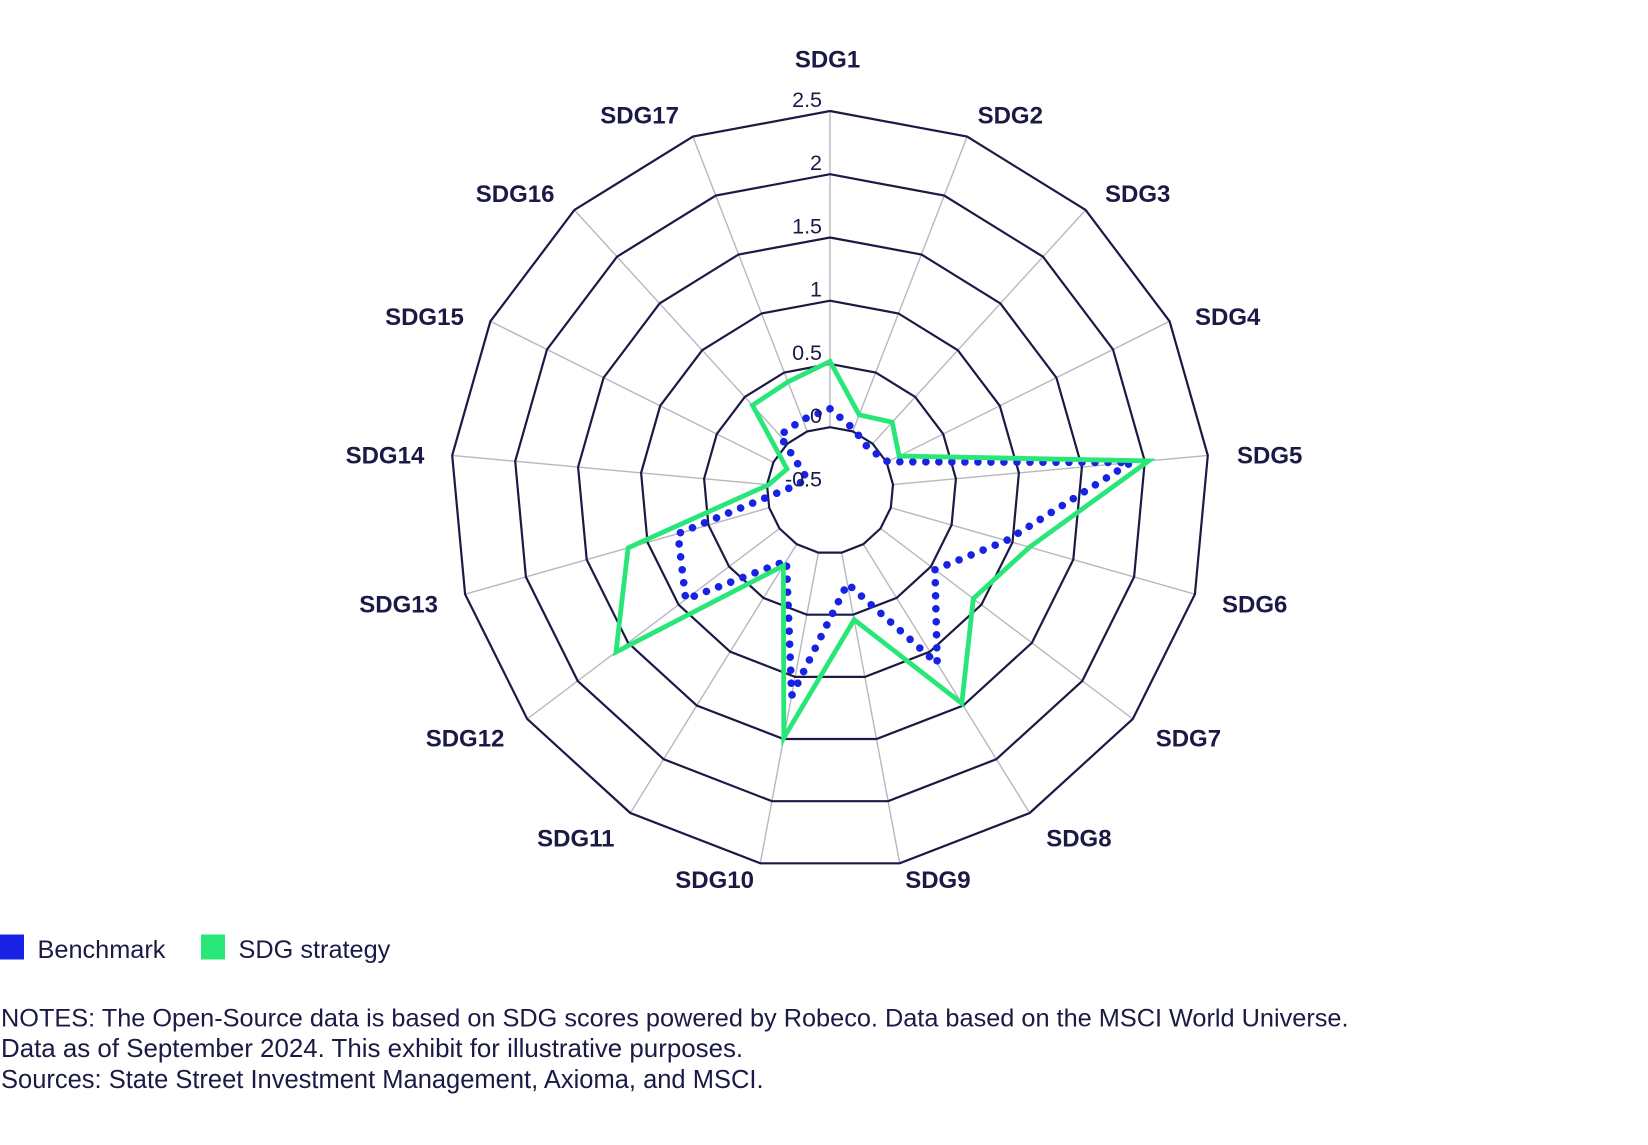 This screenshot has height=1145, width=1648. I want to click on svg-text: SDG10, so click(714, 880).